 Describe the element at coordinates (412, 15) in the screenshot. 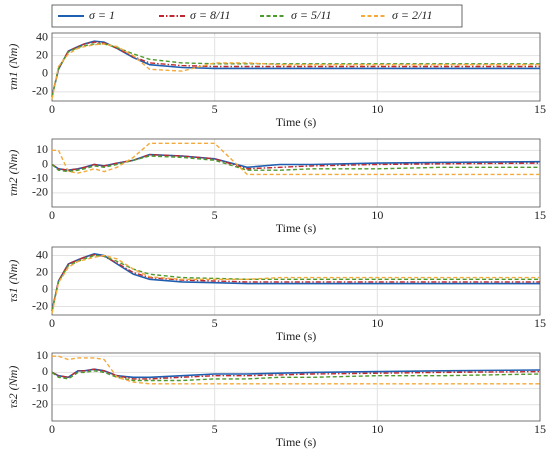

I see `legend-label: σ = 2/11` at that location.